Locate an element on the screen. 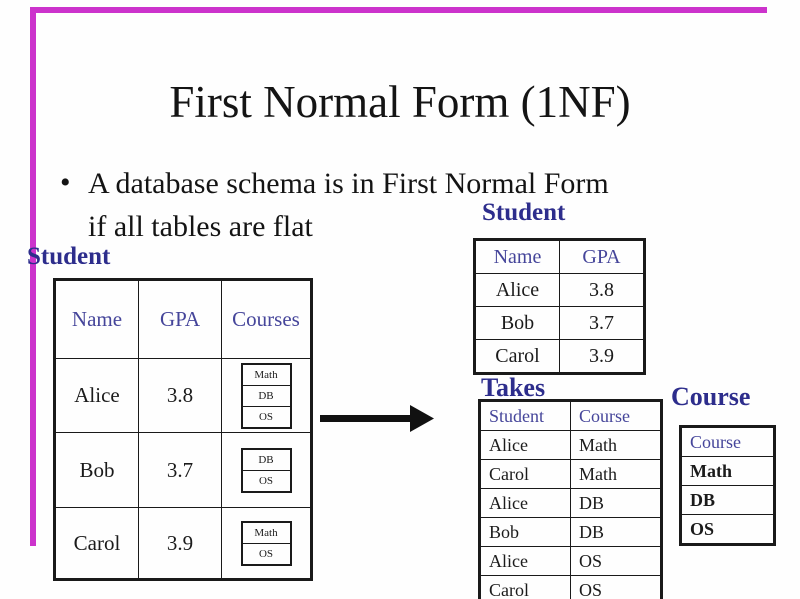 The height and width of the screenshot is (599, 800). table-row: Carol OS is located at coordinates (570, 587).